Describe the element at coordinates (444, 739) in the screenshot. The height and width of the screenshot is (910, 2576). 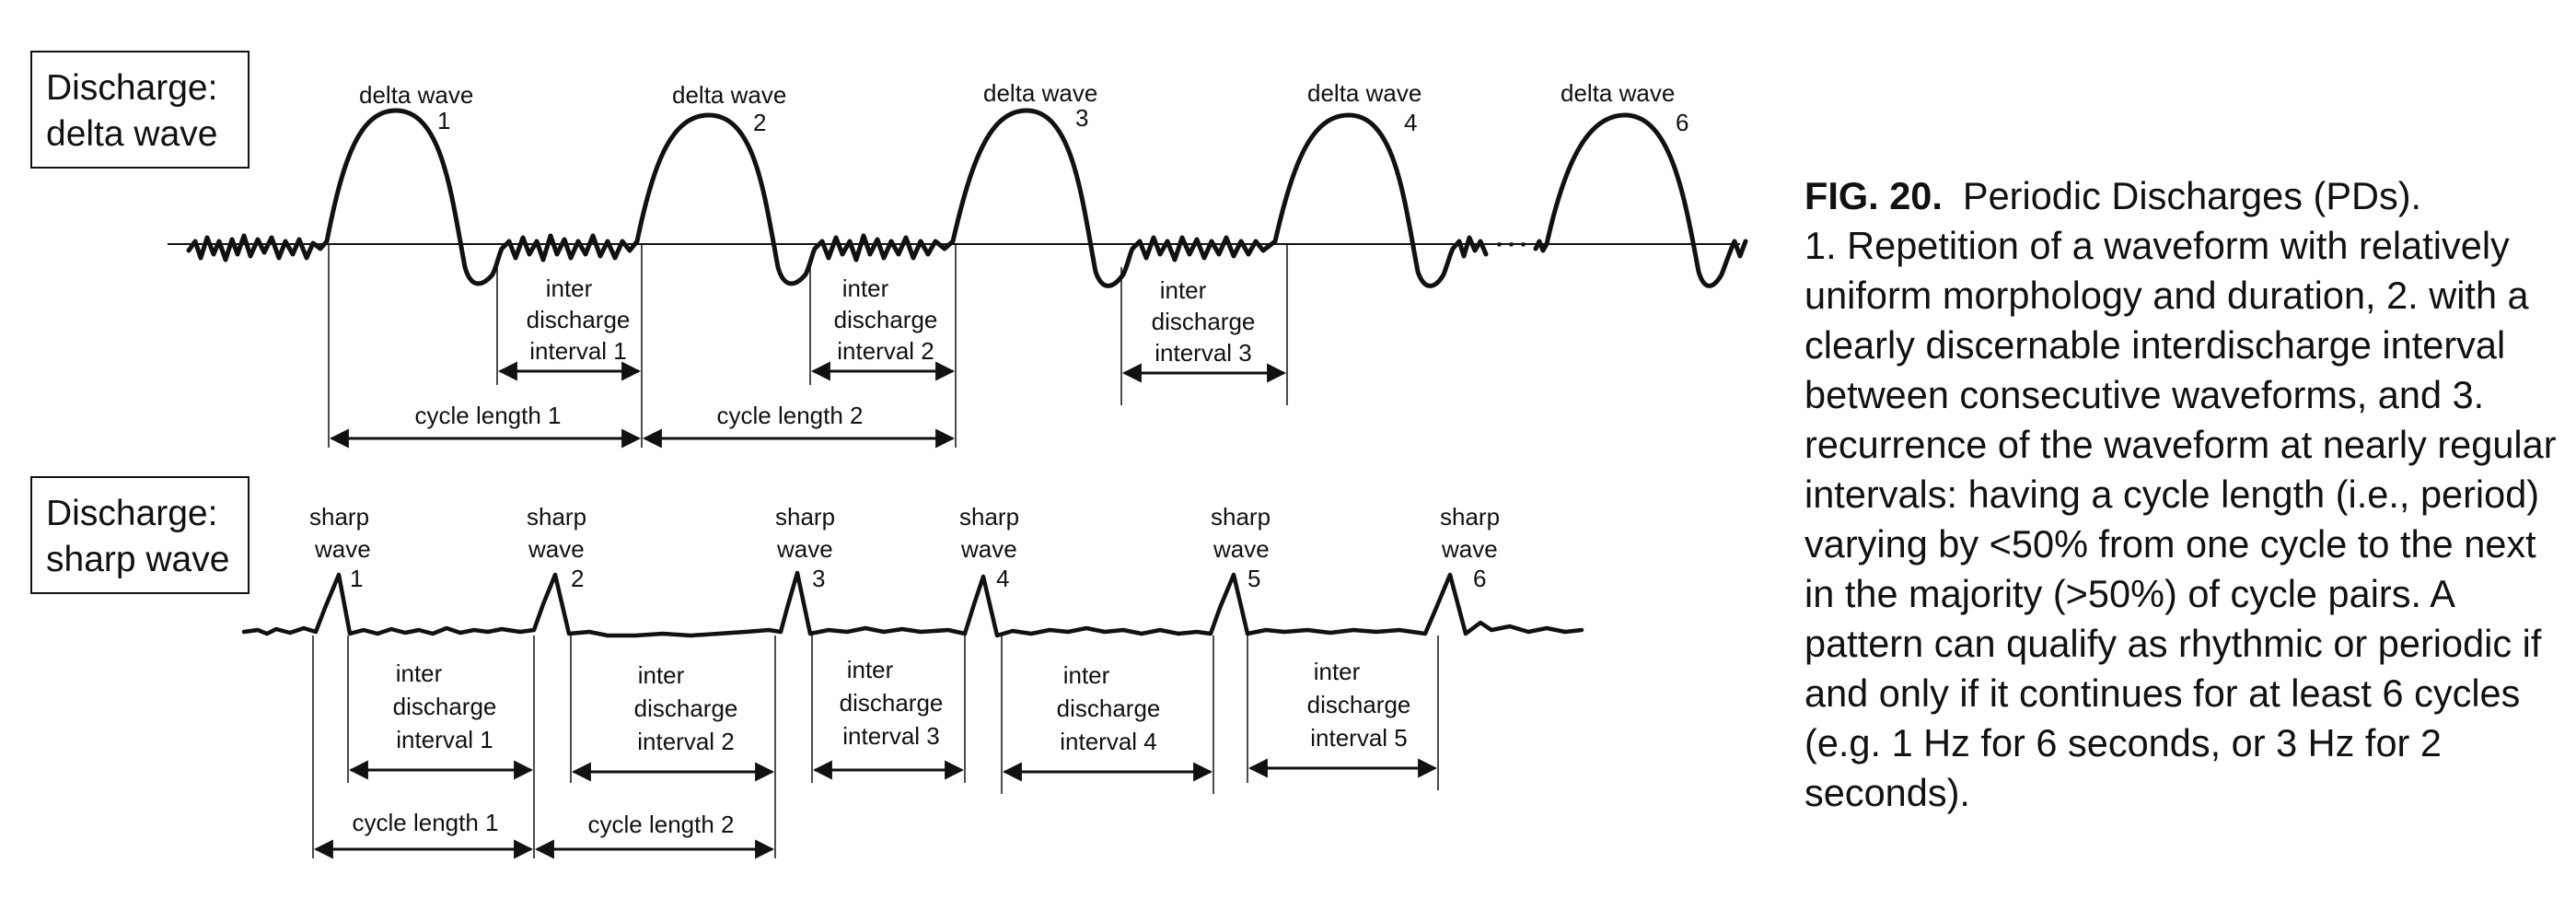
I see `sharp-interval-1-l3: interval 1` at that location.